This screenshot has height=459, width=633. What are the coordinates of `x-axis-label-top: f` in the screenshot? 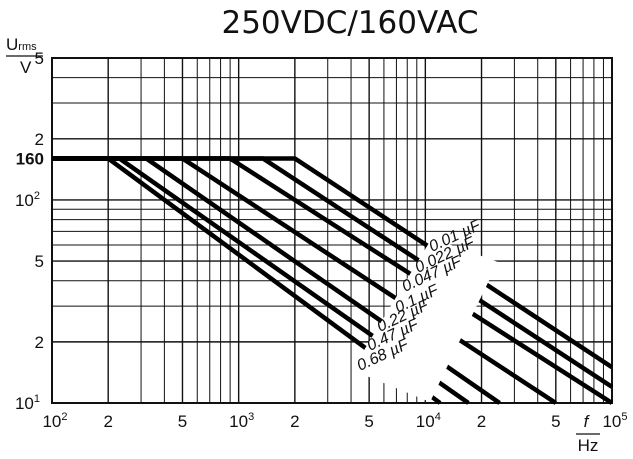 It's located at (587, 421).